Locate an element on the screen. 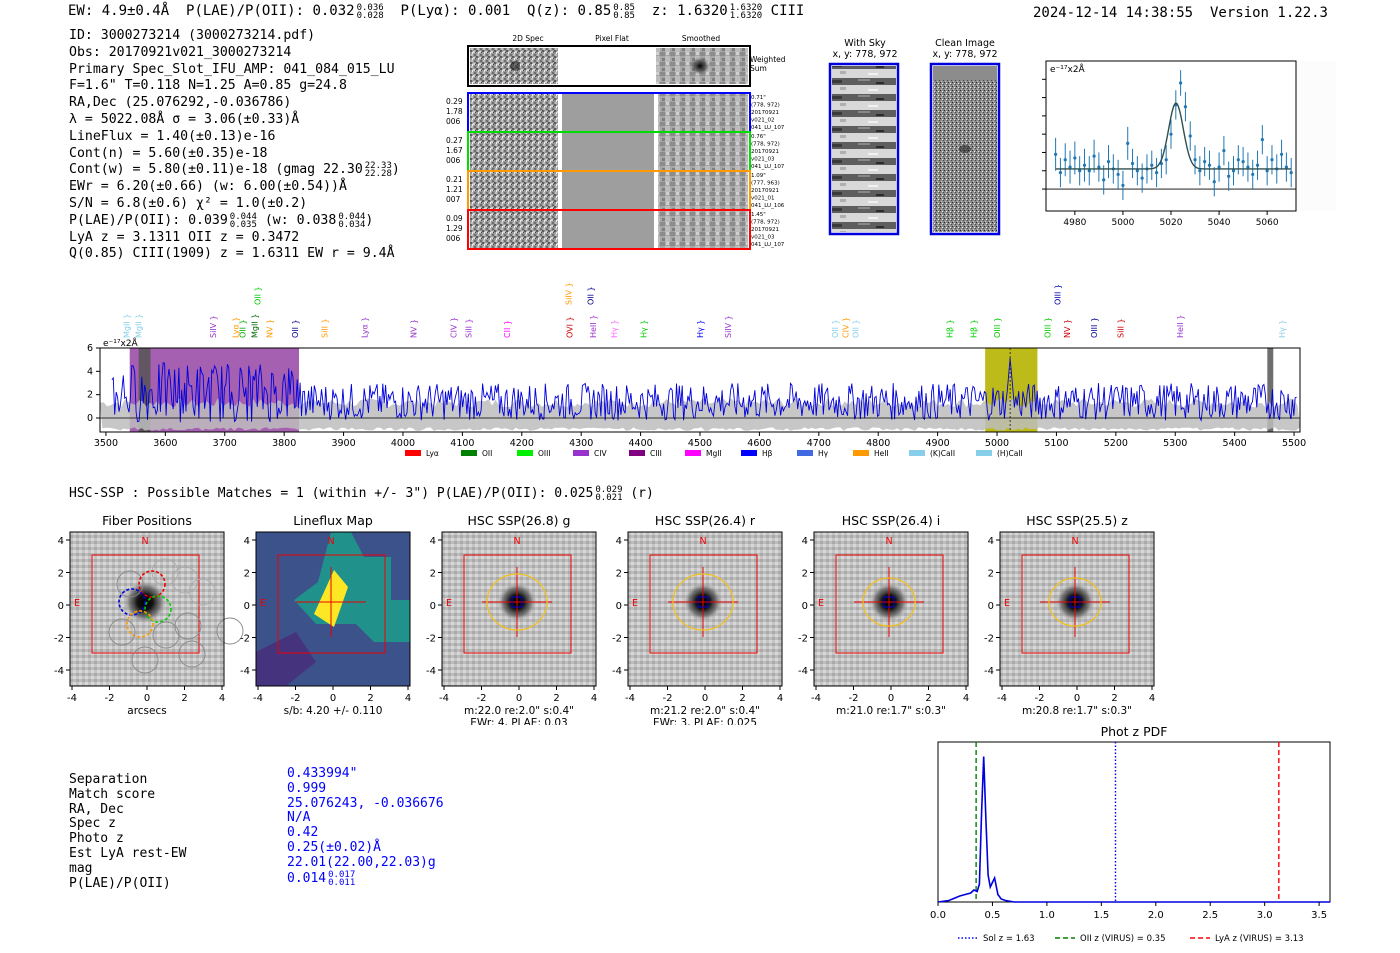  plae-summary: P(LAE)/P(OII): 0.032 is located at coordinates (270, 11).